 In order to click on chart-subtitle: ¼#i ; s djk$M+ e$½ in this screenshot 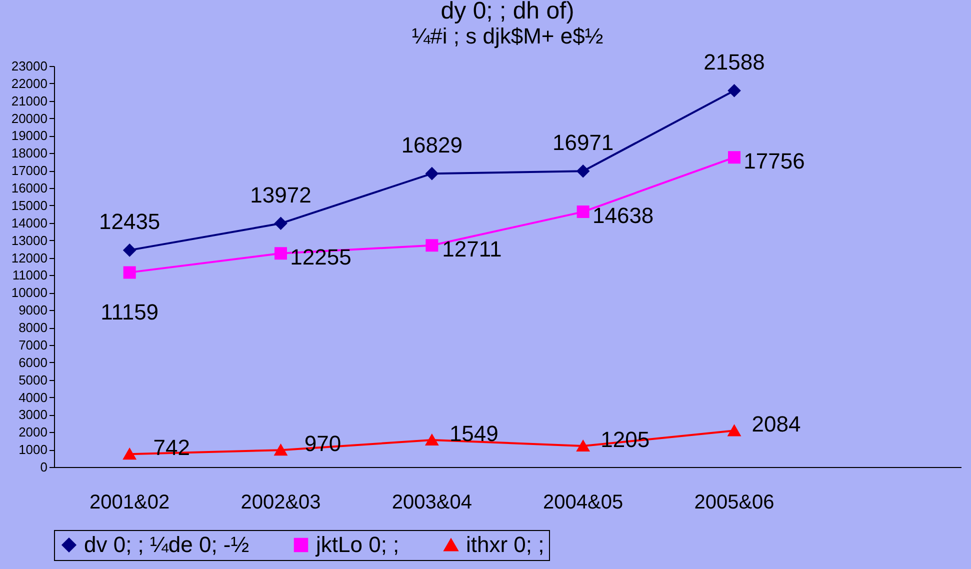, I will do `click(508, 36)`.